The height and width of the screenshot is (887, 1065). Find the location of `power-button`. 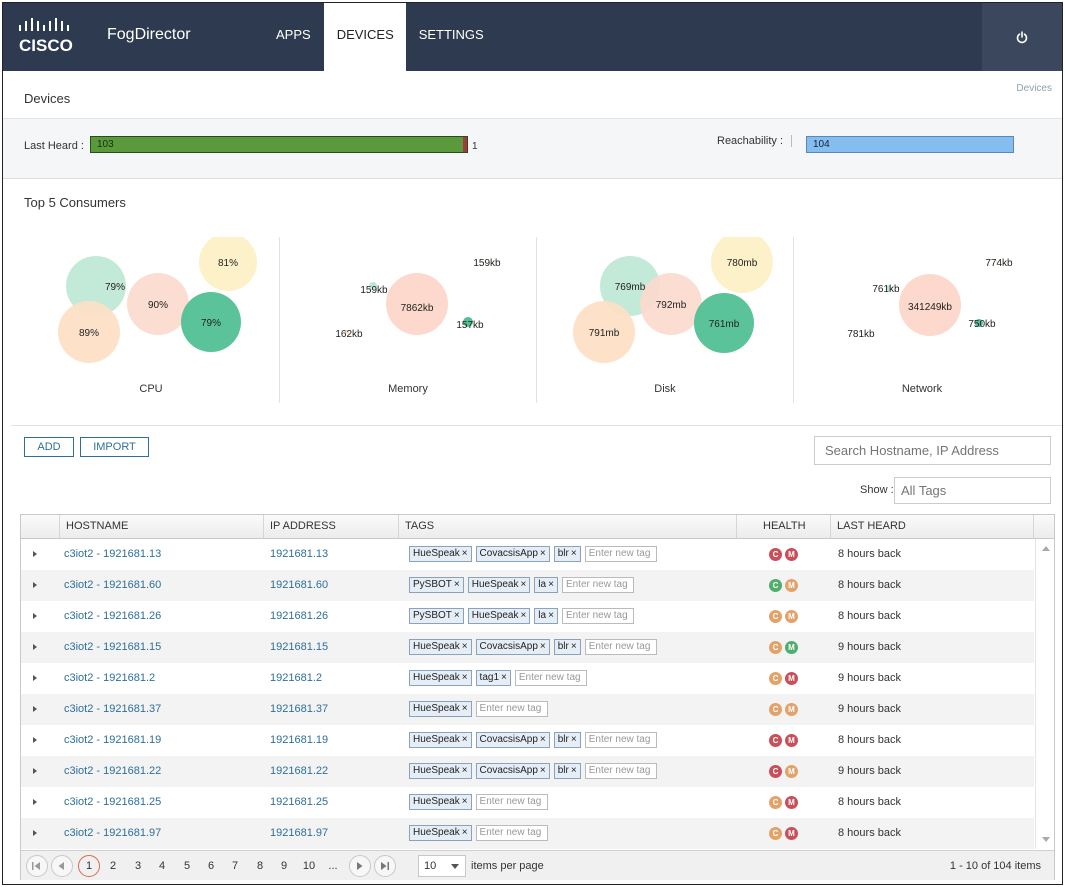

power-button is located at coordinates (1022, 37).